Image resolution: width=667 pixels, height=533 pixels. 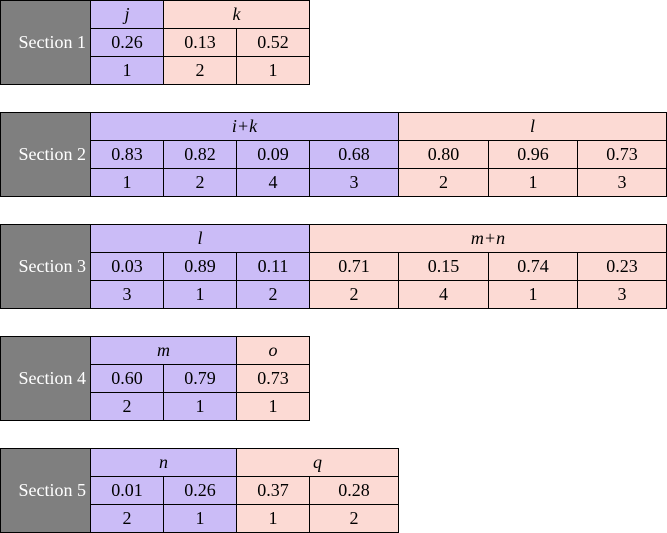 What do you see at coordinates (317, 462) in the screenshot?
I see `group-header: q` at bounding box center [317, 462].